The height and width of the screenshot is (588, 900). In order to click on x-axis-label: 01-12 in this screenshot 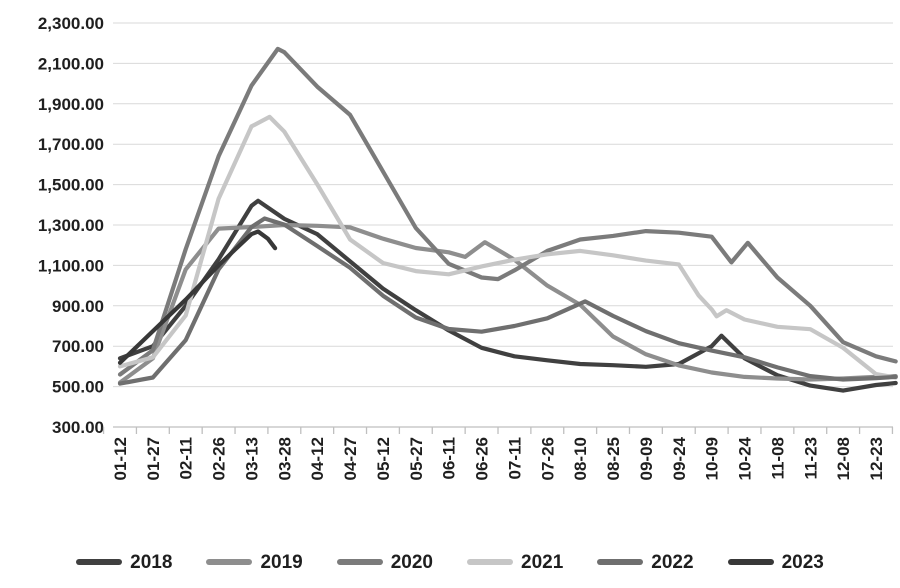, I will do `click(120, 458)`.